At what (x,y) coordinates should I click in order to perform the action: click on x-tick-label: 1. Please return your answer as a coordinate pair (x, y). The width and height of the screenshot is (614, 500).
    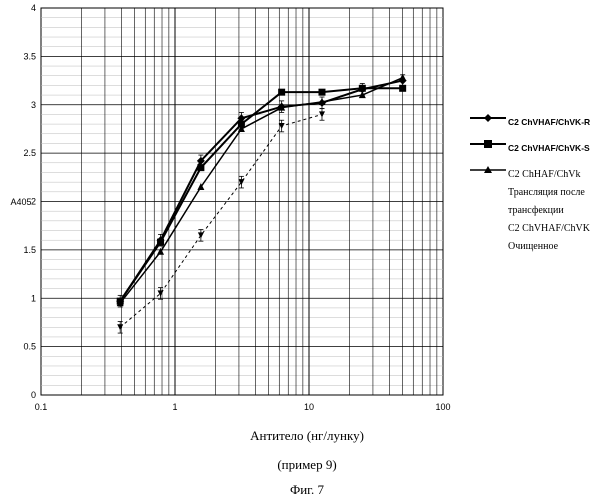
    Looking at the image, I should click on (174, 407).